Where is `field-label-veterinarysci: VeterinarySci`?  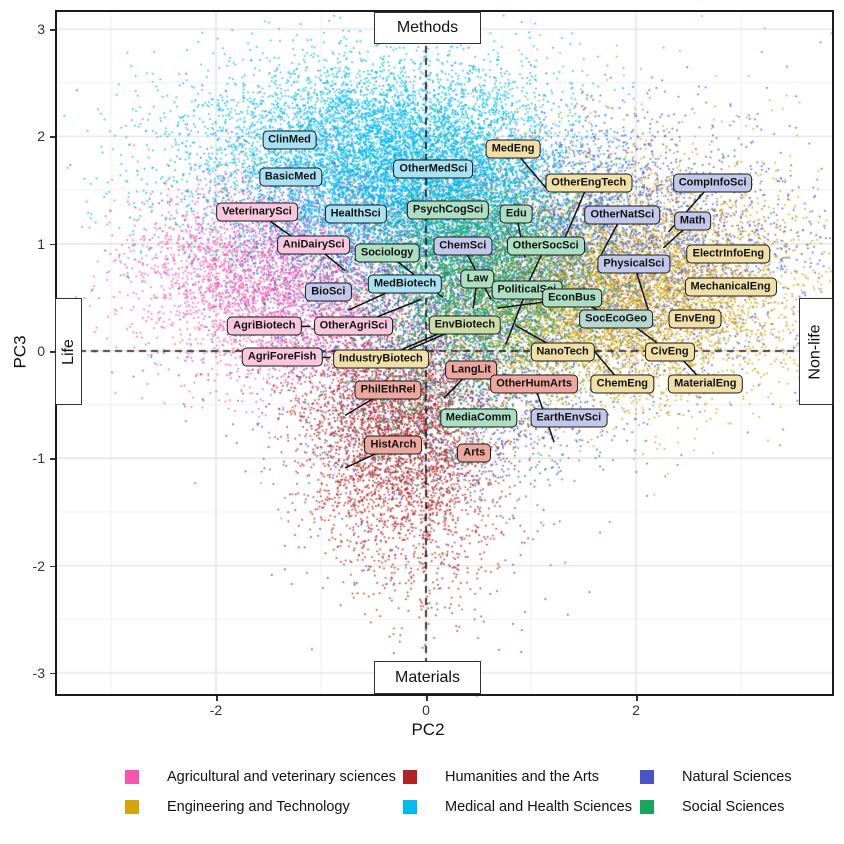
field-label-veterinarysci: VeterinarySci is located at coordinates (257, 211).